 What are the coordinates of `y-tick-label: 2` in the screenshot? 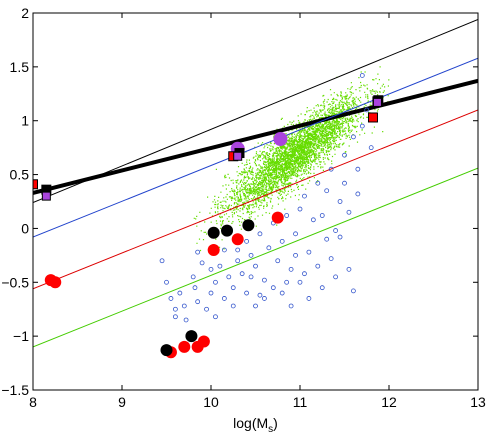 It's located at (25, 13).